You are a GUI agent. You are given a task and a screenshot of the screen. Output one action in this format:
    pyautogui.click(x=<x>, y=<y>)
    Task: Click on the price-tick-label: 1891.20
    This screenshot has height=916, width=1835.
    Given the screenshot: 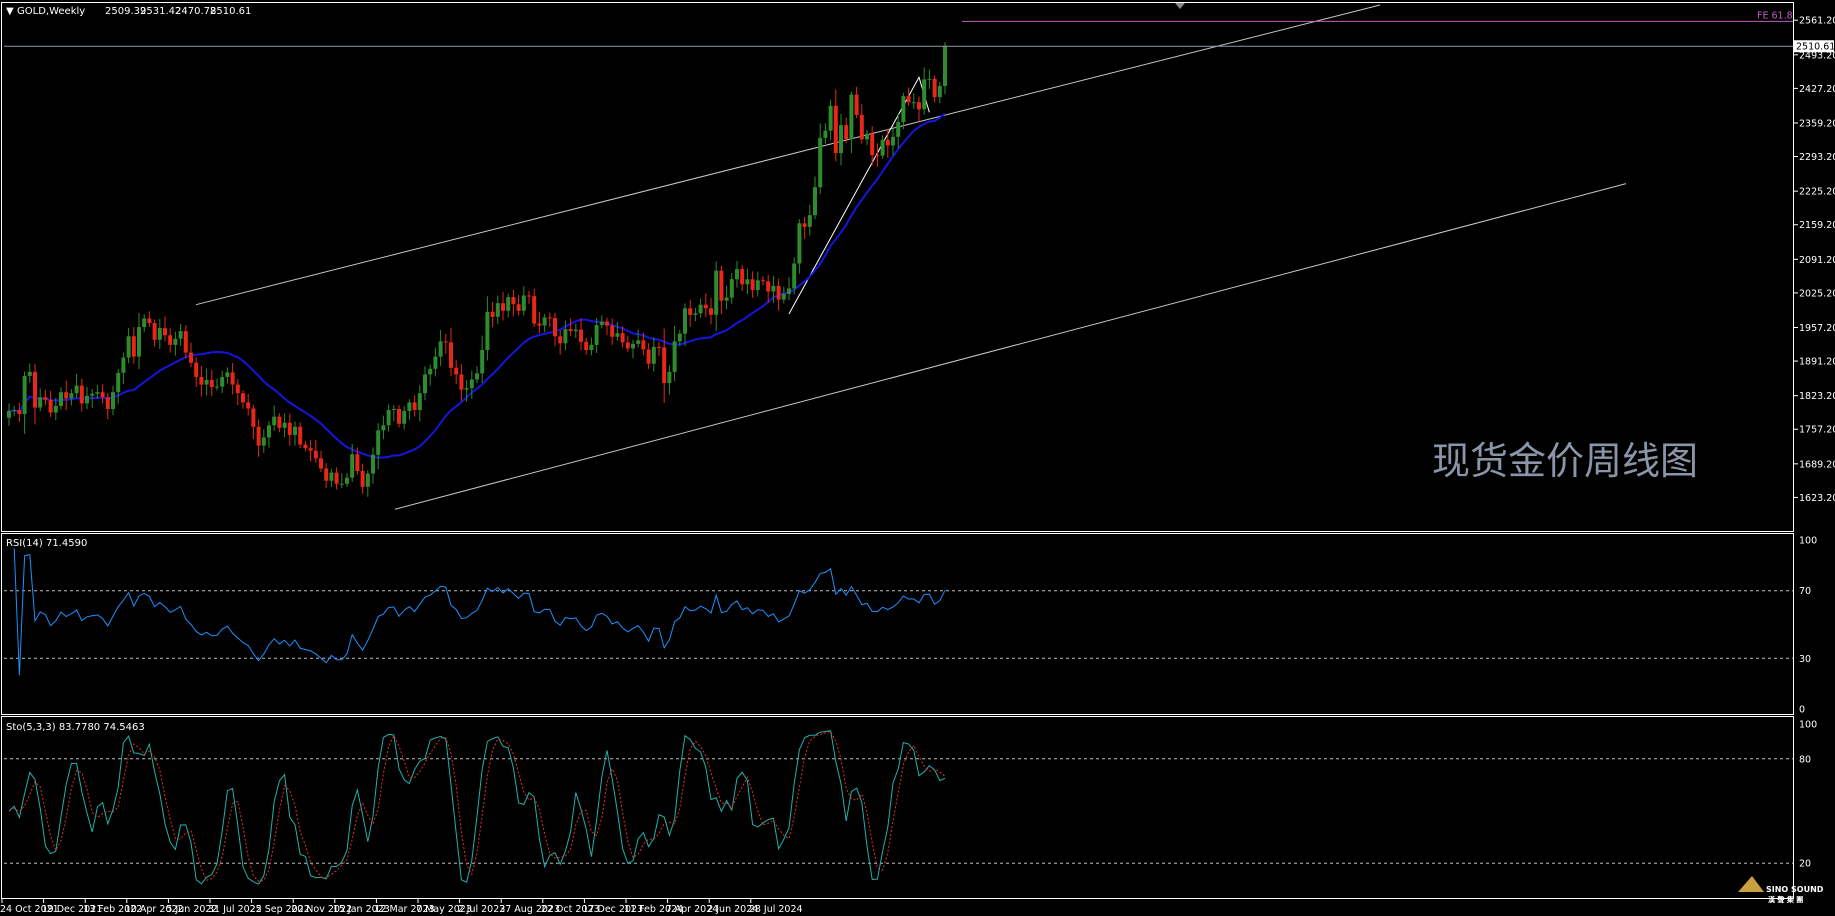 What is the action you would take?
    pyautogui.click(x=1817, y=362)
    